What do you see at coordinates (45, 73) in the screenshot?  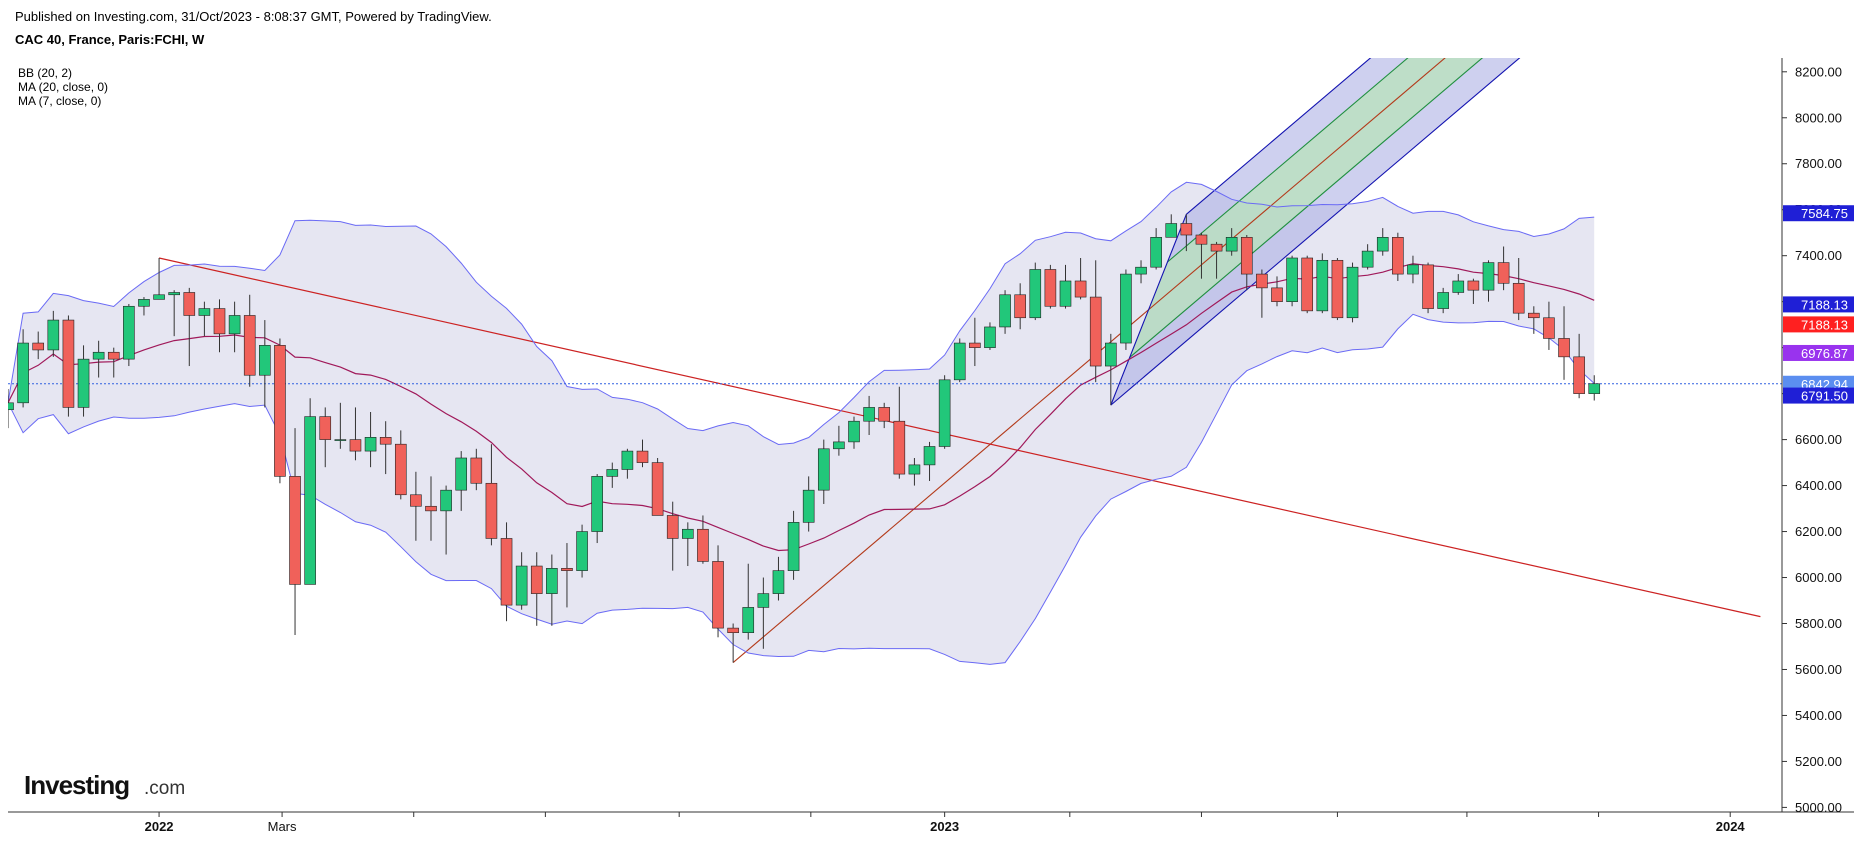 I see `indicator-bb: BB (20, 2)` at bounding box center [45, 73].